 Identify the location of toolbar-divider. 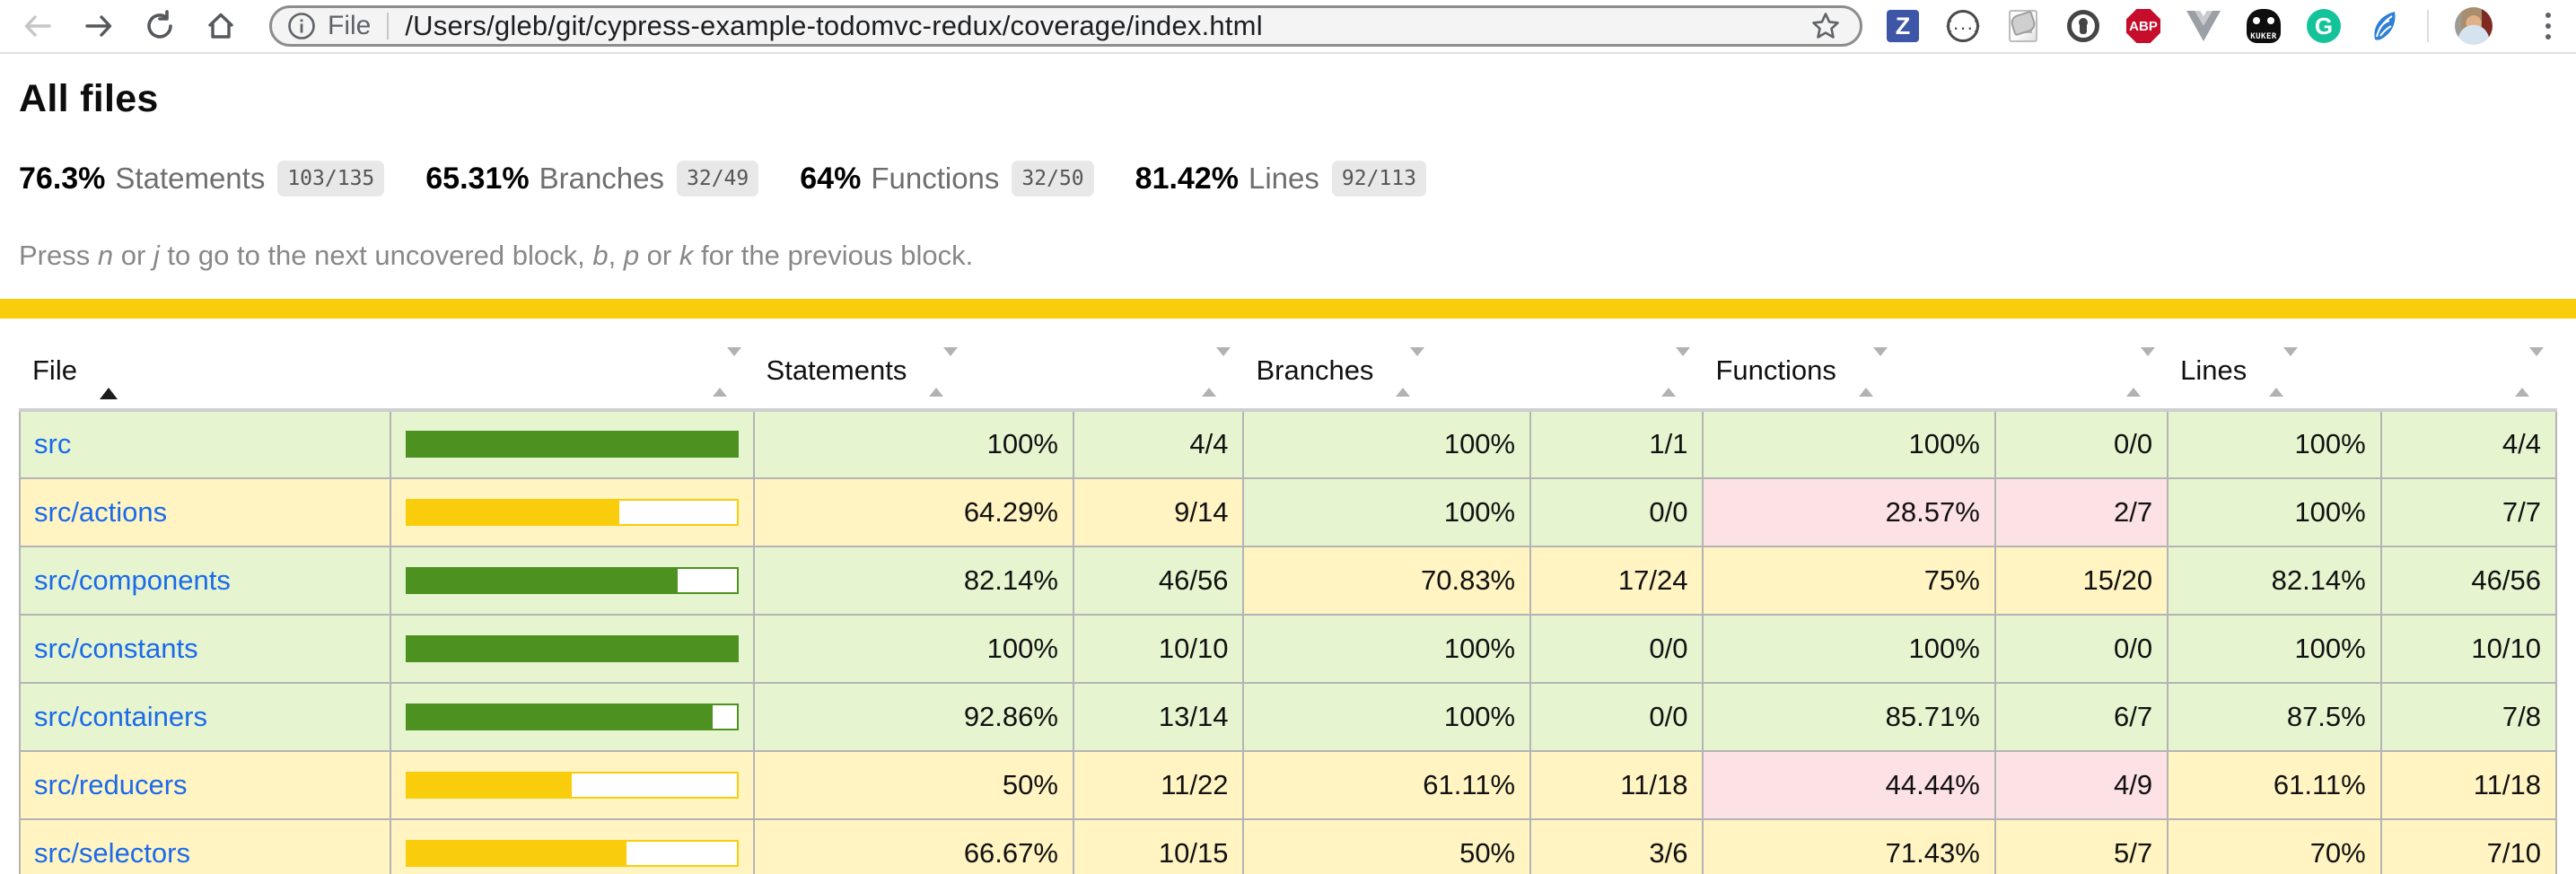
(1288, 53).